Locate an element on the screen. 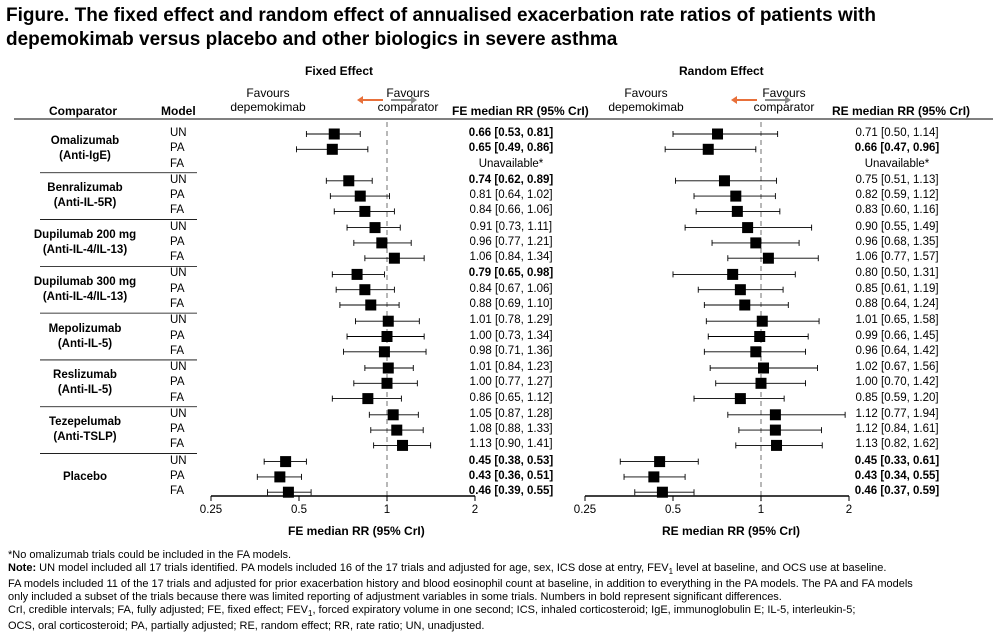 The height and width of the screenshot is (636, 999). model-col-header: Model is located at coordinates (178, 111).